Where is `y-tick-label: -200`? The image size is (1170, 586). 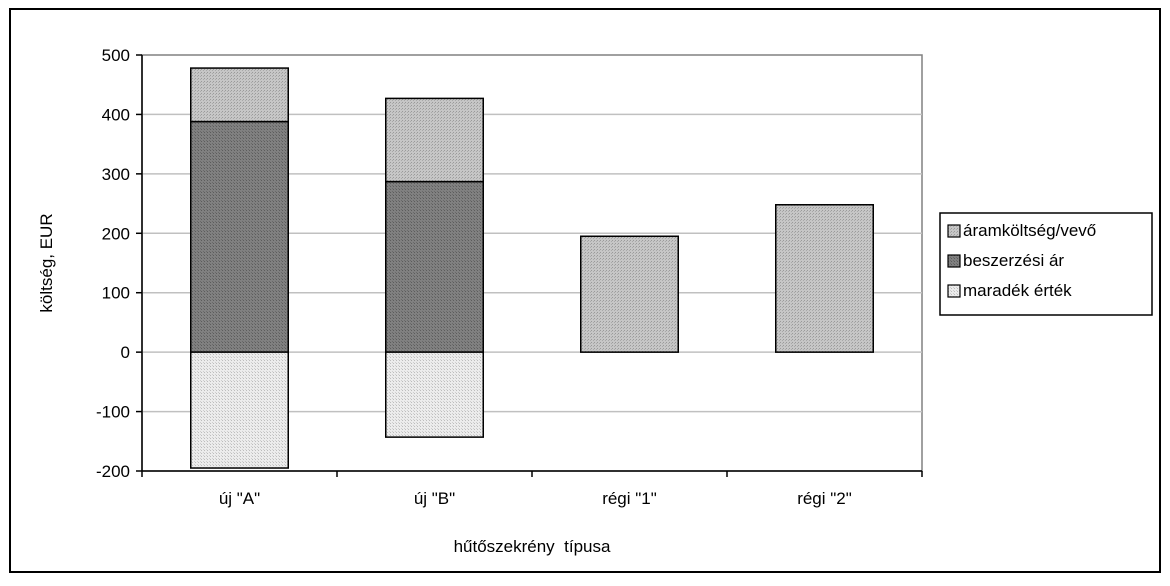
y-tick-label: -200 is located at coordinates (113, 471).